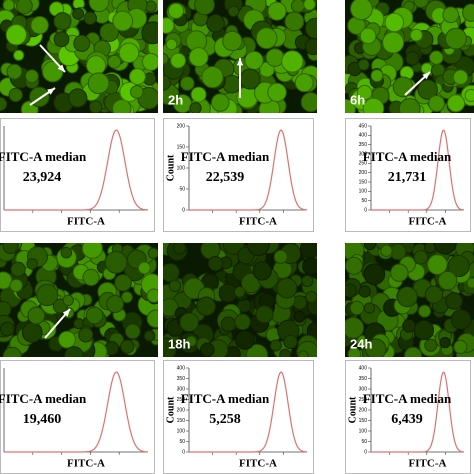 This screenshot has height=474, width=474. Describe the element at coordinates (363, 126) in the screenshot. I see `y-tick-label: 450` at that location.